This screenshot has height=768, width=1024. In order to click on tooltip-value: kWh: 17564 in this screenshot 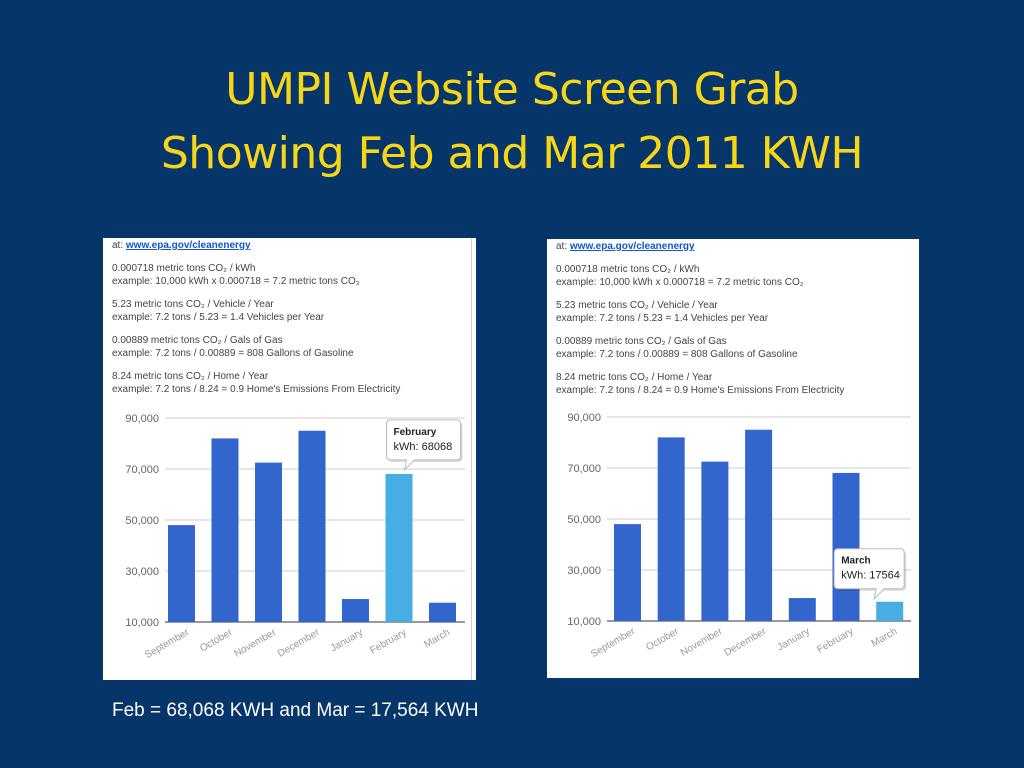, I will do `click(870, 576)`.